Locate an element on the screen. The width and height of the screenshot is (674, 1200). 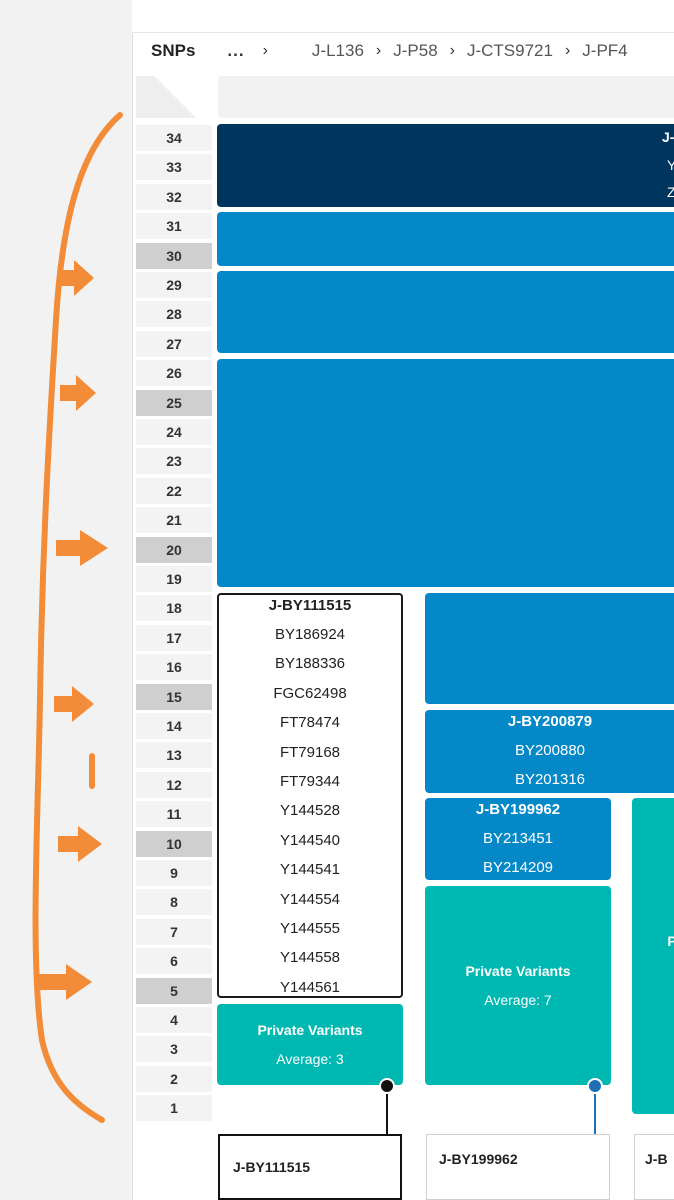
row-label: 9 is located at coordinates (174, 873).